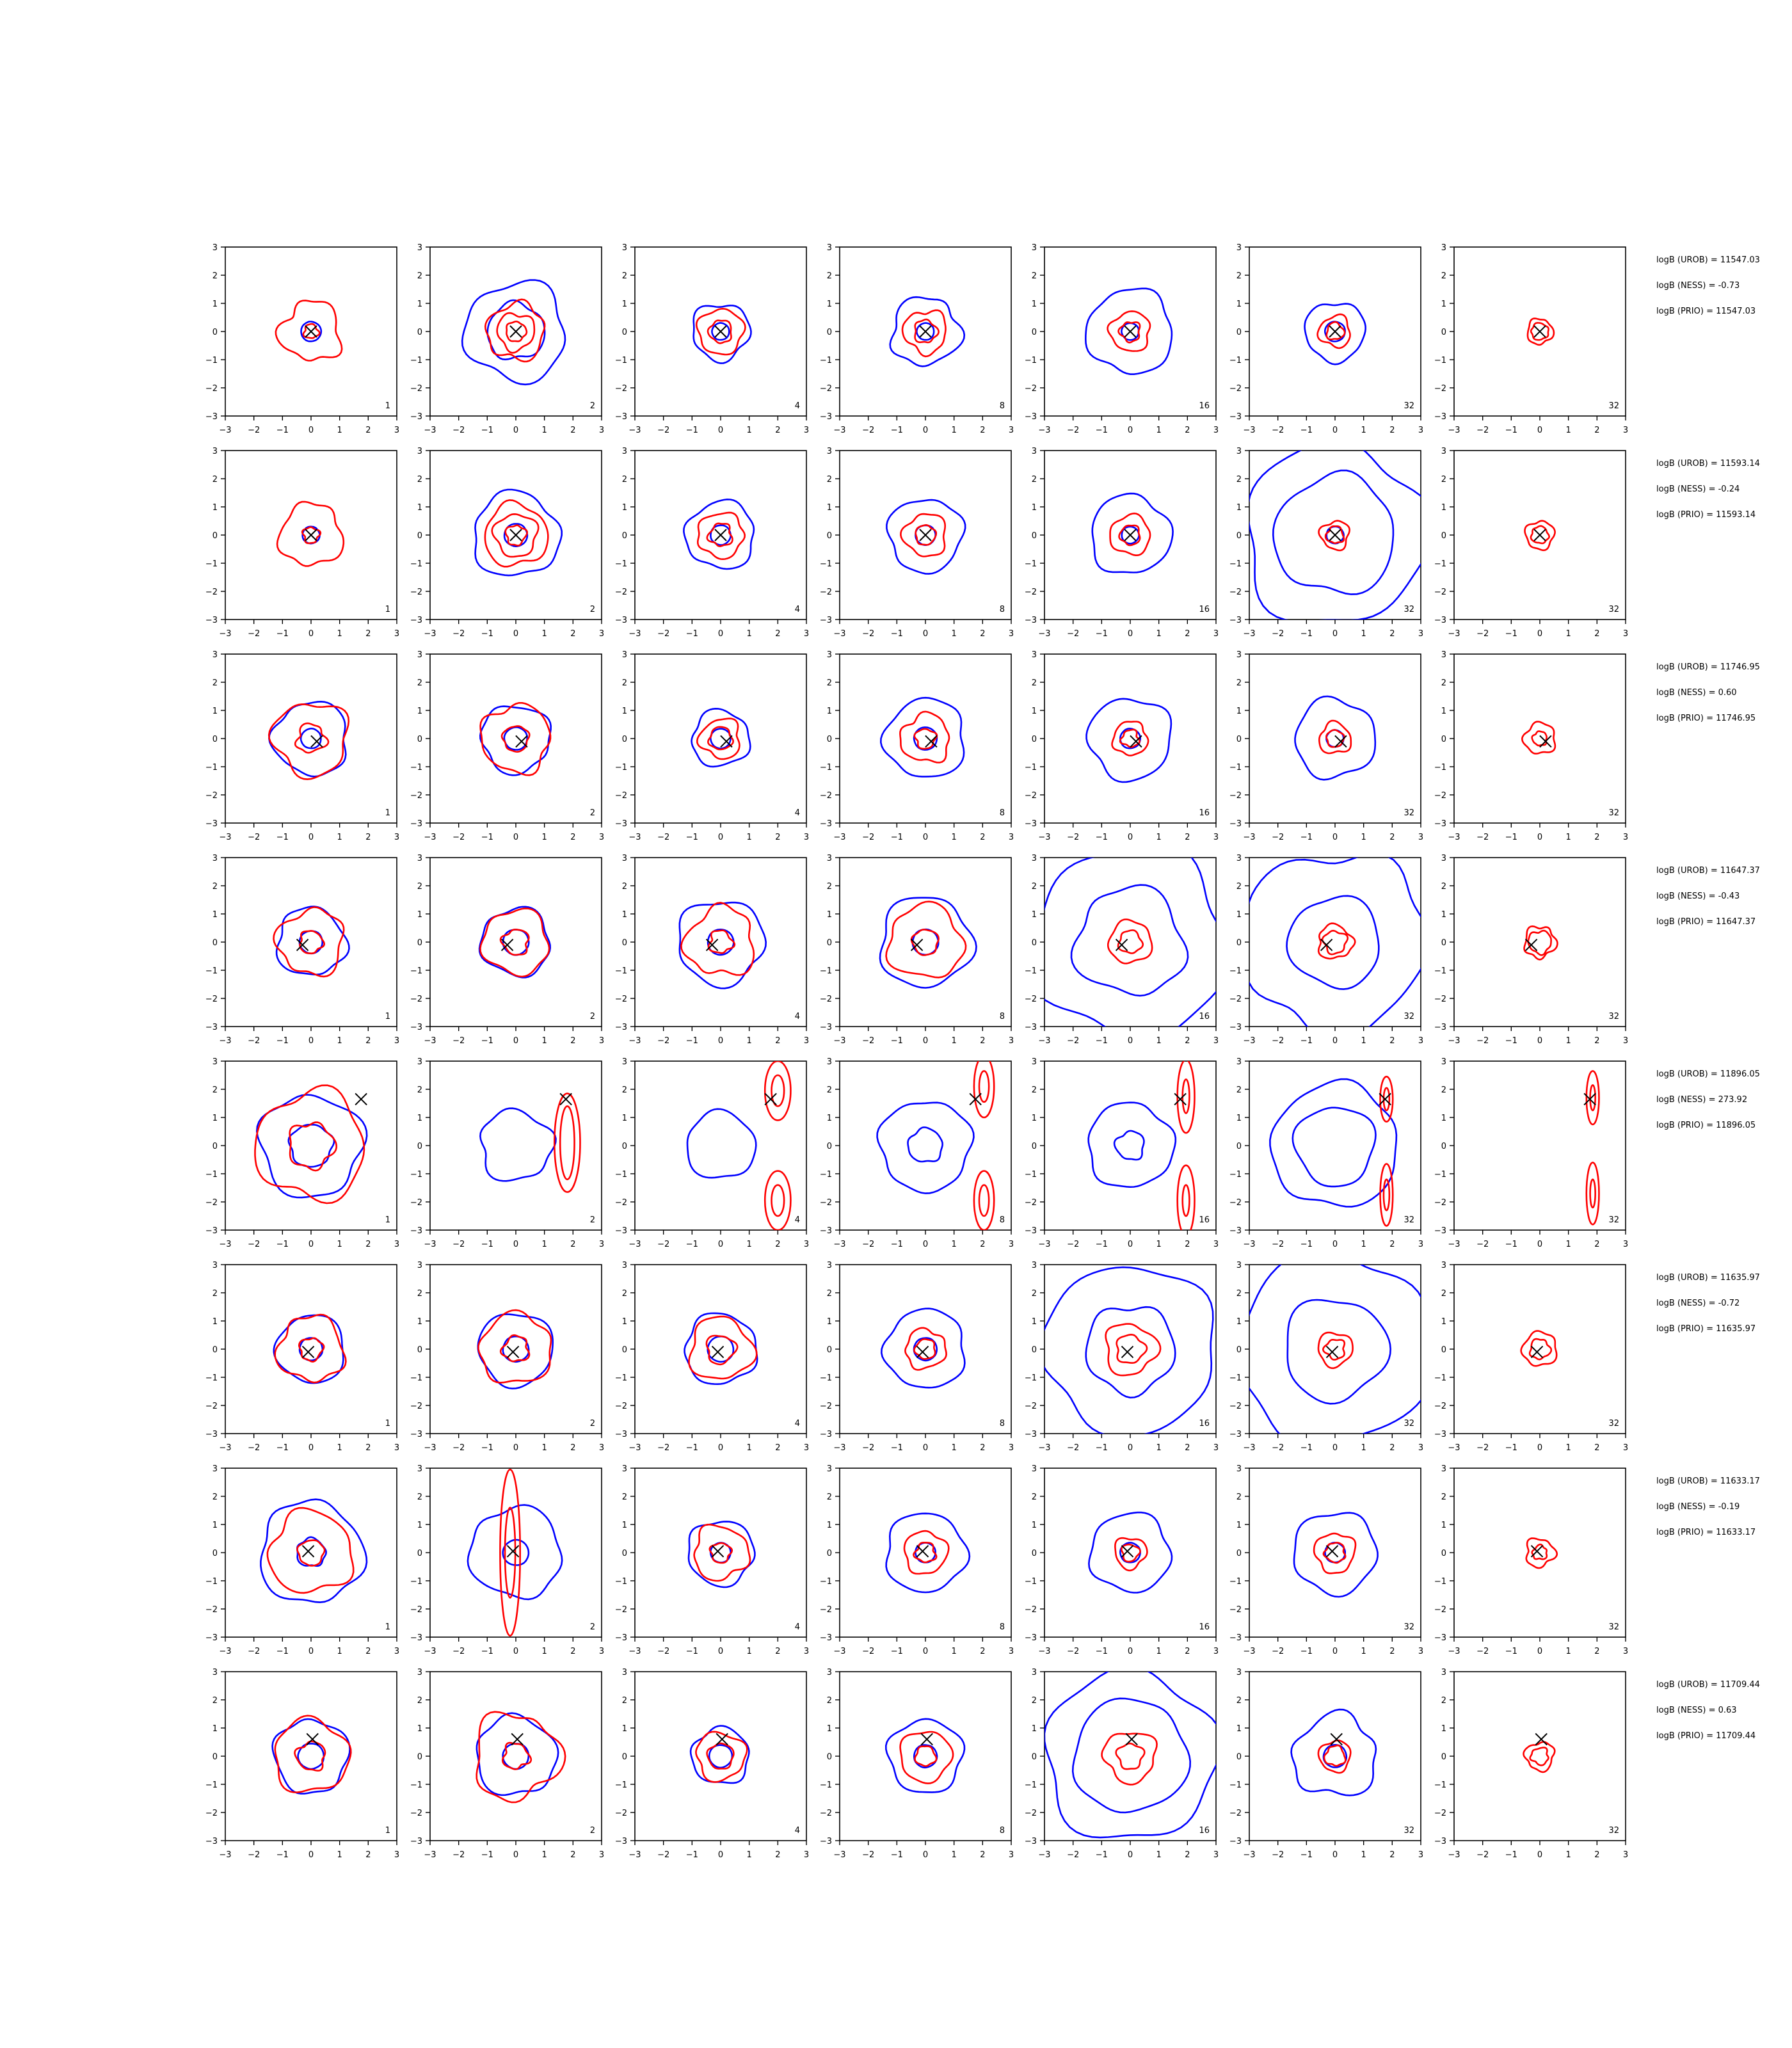 This screenshot has width=1792, height=2048. Describe the element at coordinates (917, 1560) in the screenshot. I see `subplot-r7-c4: −3−3 −2 −2 −1 −1 0 0 1 1 2 2 3 3 8` at that location.